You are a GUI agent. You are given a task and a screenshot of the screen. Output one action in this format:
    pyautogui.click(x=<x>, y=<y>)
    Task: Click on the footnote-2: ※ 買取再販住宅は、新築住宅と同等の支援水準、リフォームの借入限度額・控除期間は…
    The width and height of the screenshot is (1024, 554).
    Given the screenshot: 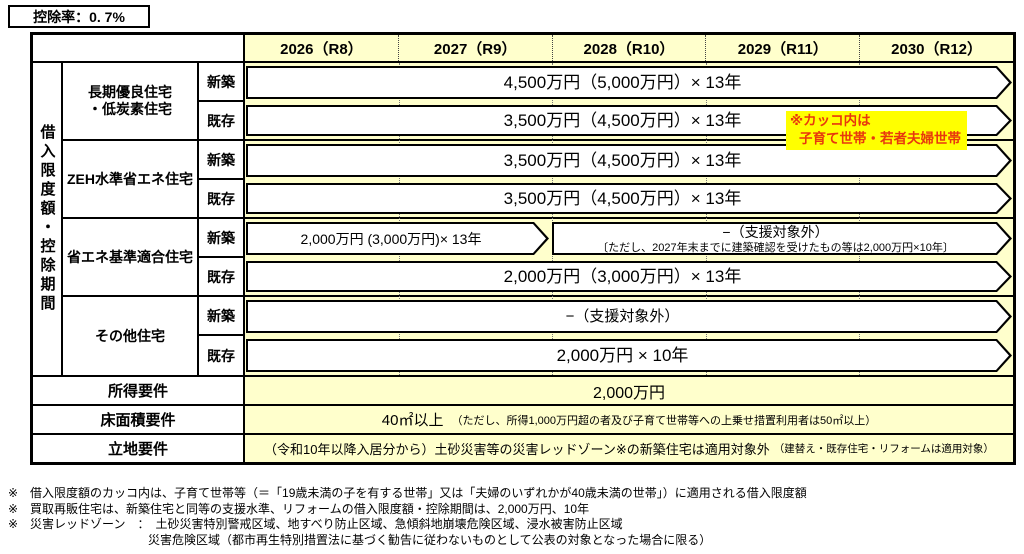 What is the action you would take?
    pyautogui.click(x=299, y=508)
    